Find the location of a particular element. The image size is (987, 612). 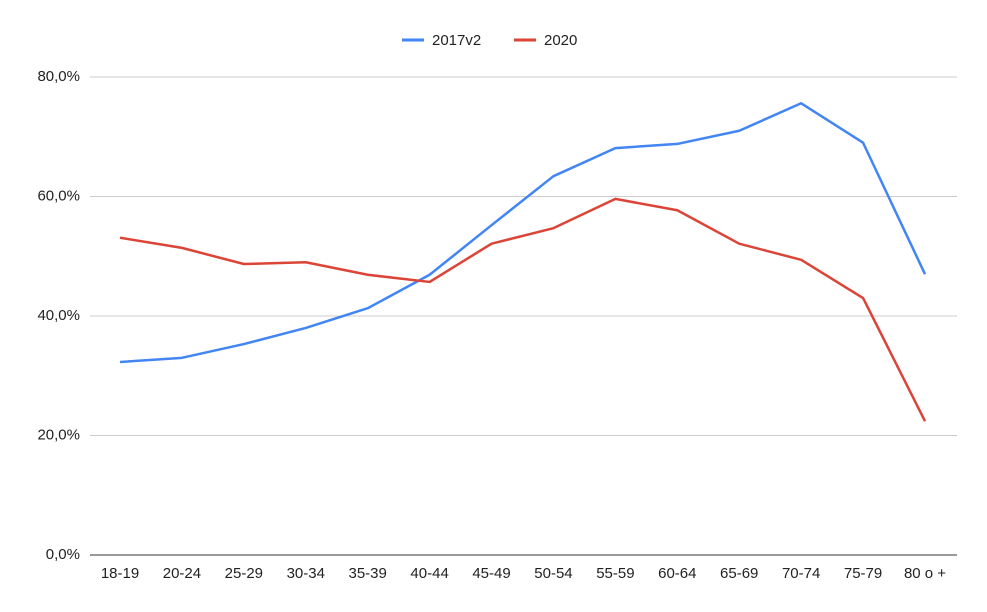

x-tick-label: 30-34 is located at coordinates (306, 573).